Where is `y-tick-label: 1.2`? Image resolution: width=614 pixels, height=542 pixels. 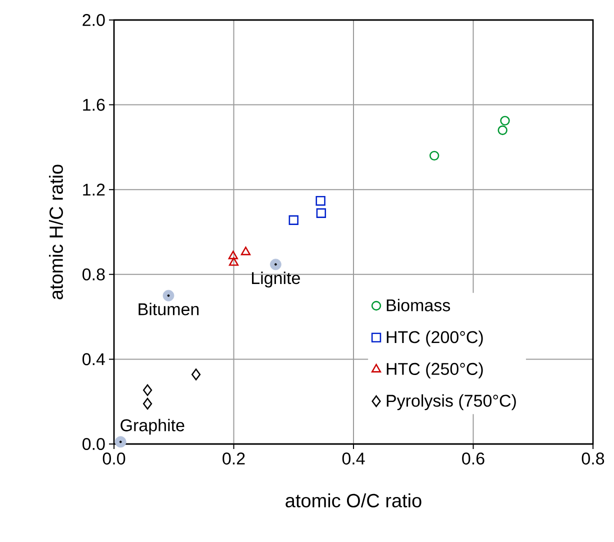 y-tick-label: 1.2 is located at coordinates (94, 190).